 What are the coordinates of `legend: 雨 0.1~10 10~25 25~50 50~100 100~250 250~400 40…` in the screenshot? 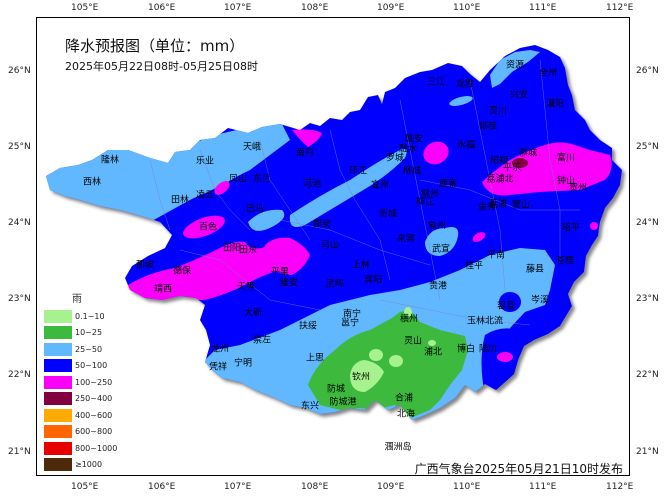 It's located at (80, 381).